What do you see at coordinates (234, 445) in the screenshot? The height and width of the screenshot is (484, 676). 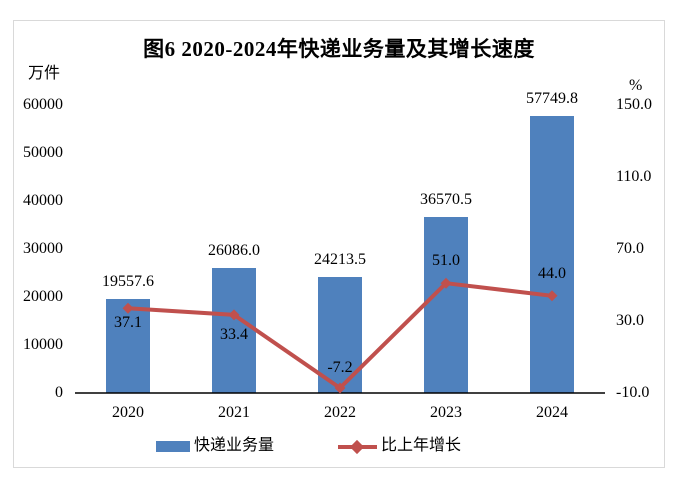 I see `legend-bar-label: 快递业务量` at bounding box center [234, 445].